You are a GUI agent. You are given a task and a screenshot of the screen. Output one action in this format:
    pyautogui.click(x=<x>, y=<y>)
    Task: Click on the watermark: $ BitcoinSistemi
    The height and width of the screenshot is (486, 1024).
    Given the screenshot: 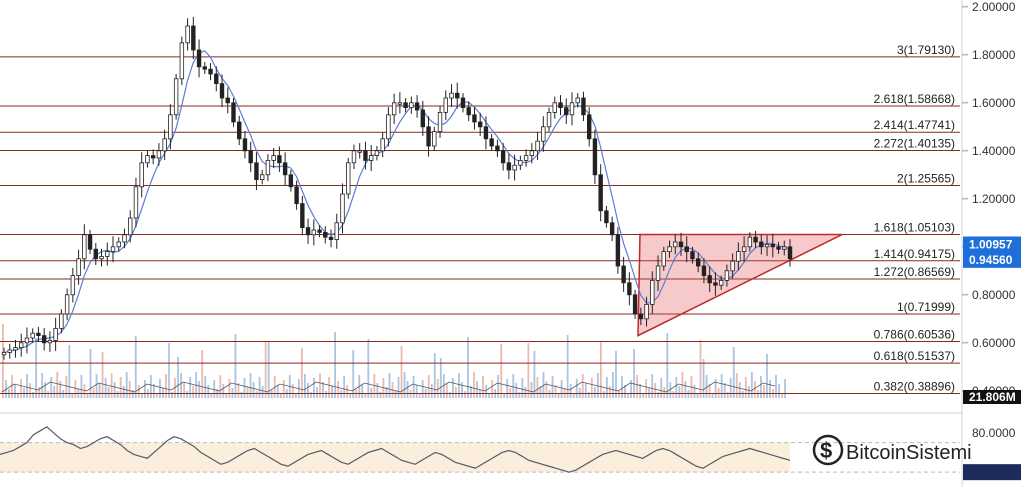 What is the action you would take?
    pyautogui.click(x=892, y=450)
    